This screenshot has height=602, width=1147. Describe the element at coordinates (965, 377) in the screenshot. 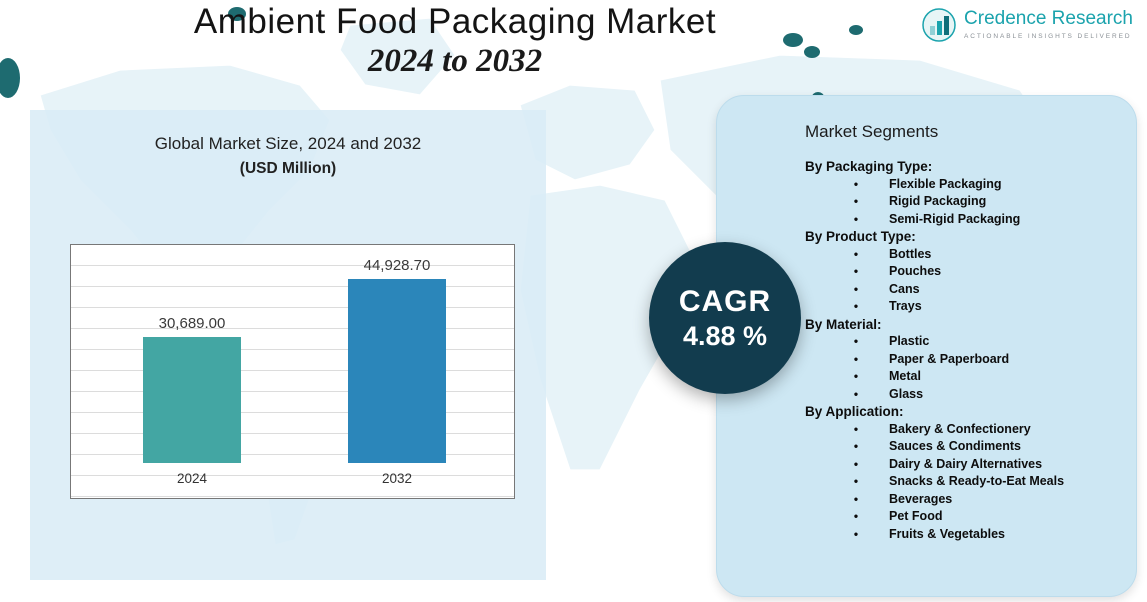

I see `segment-item: • Metal` at that location.